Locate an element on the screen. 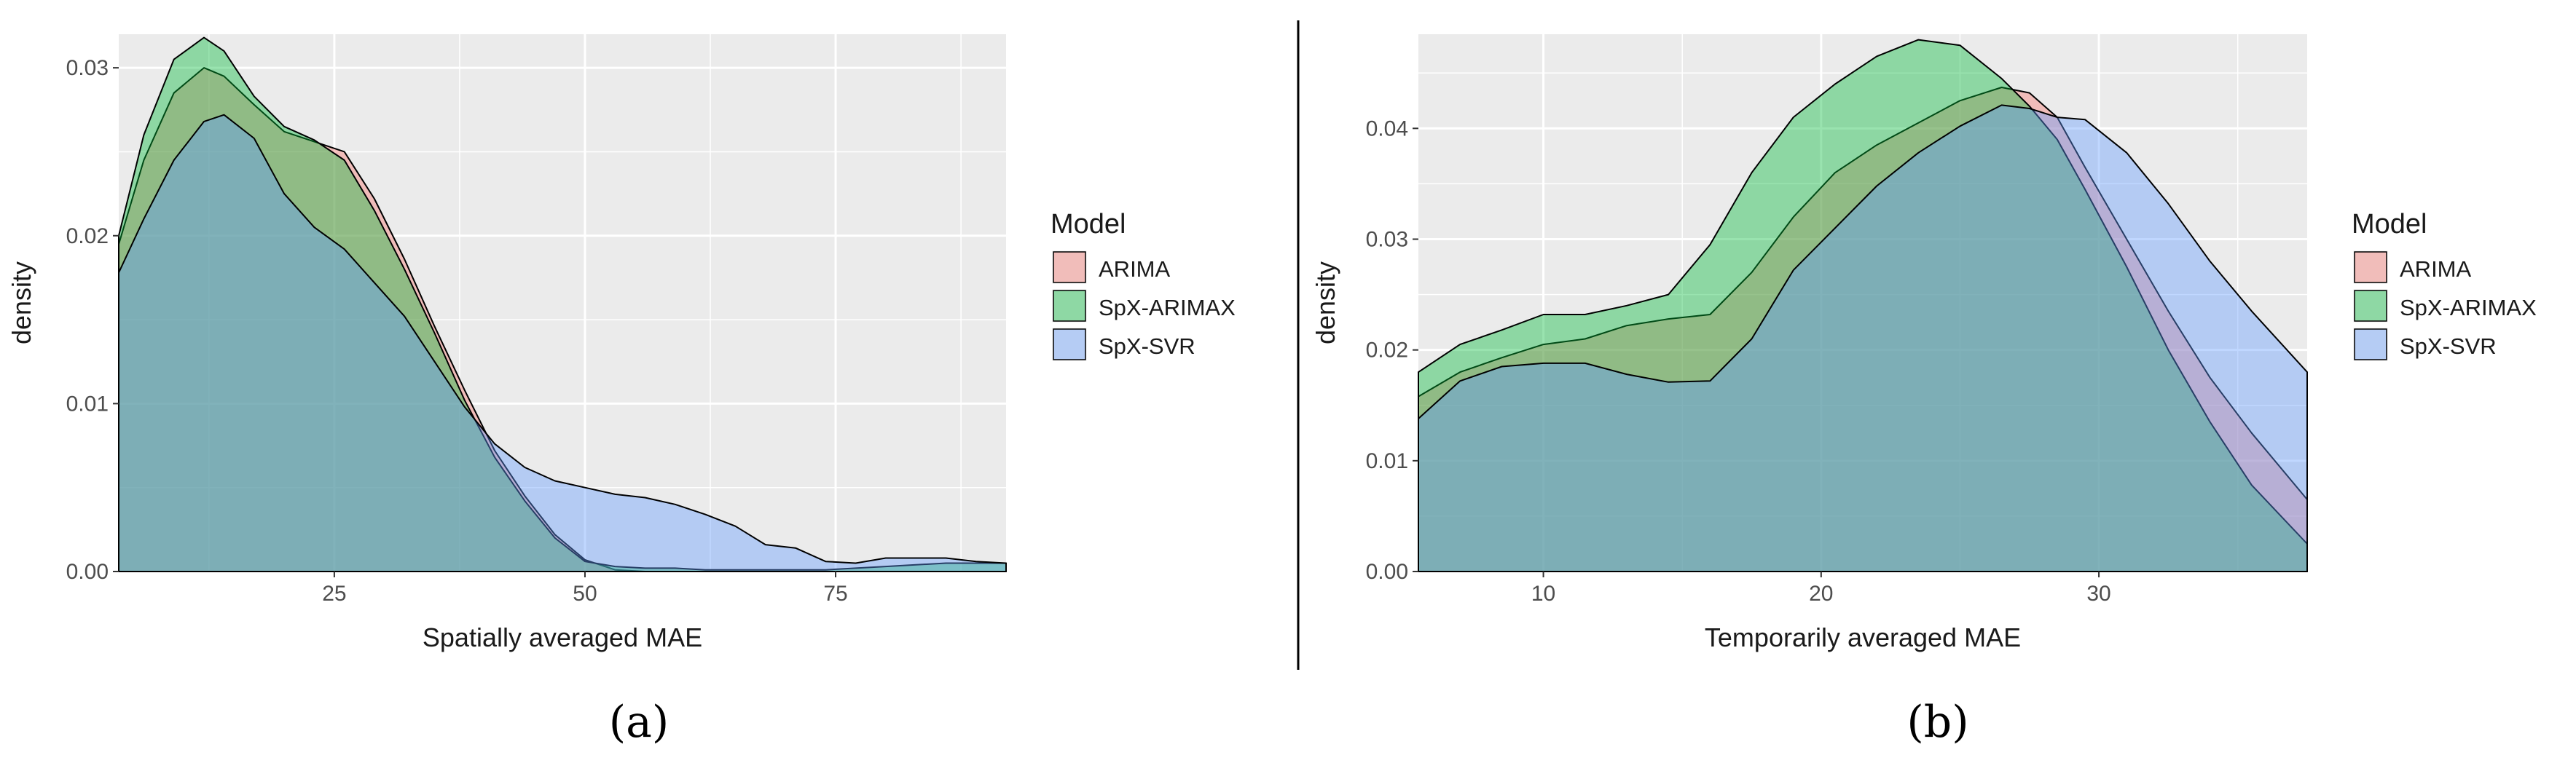  panel-b-legend-swatch-spx-svr is located at coordinates (2370, 344).